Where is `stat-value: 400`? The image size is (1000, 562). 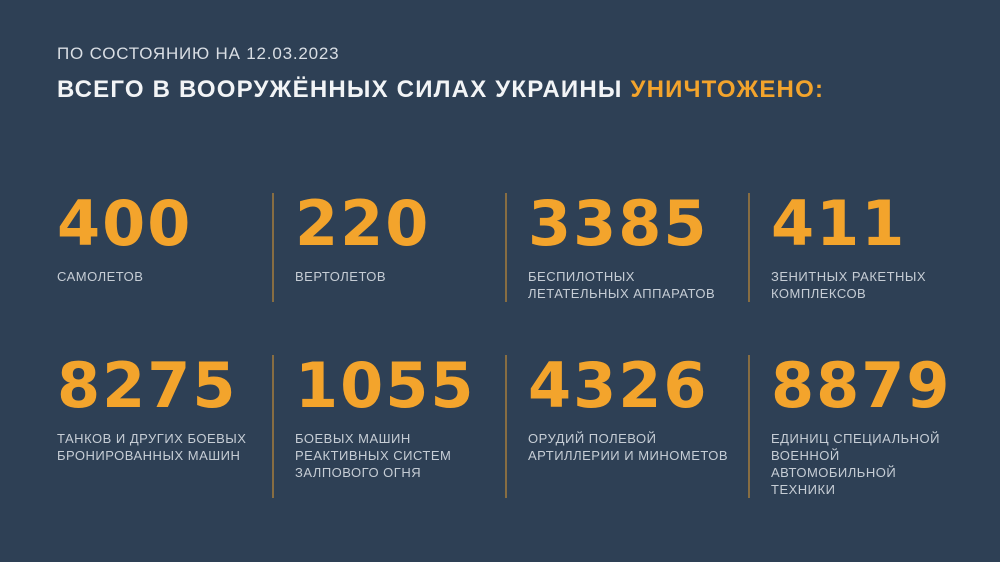
stat-value: 400 is located at coordinates (125, 223).